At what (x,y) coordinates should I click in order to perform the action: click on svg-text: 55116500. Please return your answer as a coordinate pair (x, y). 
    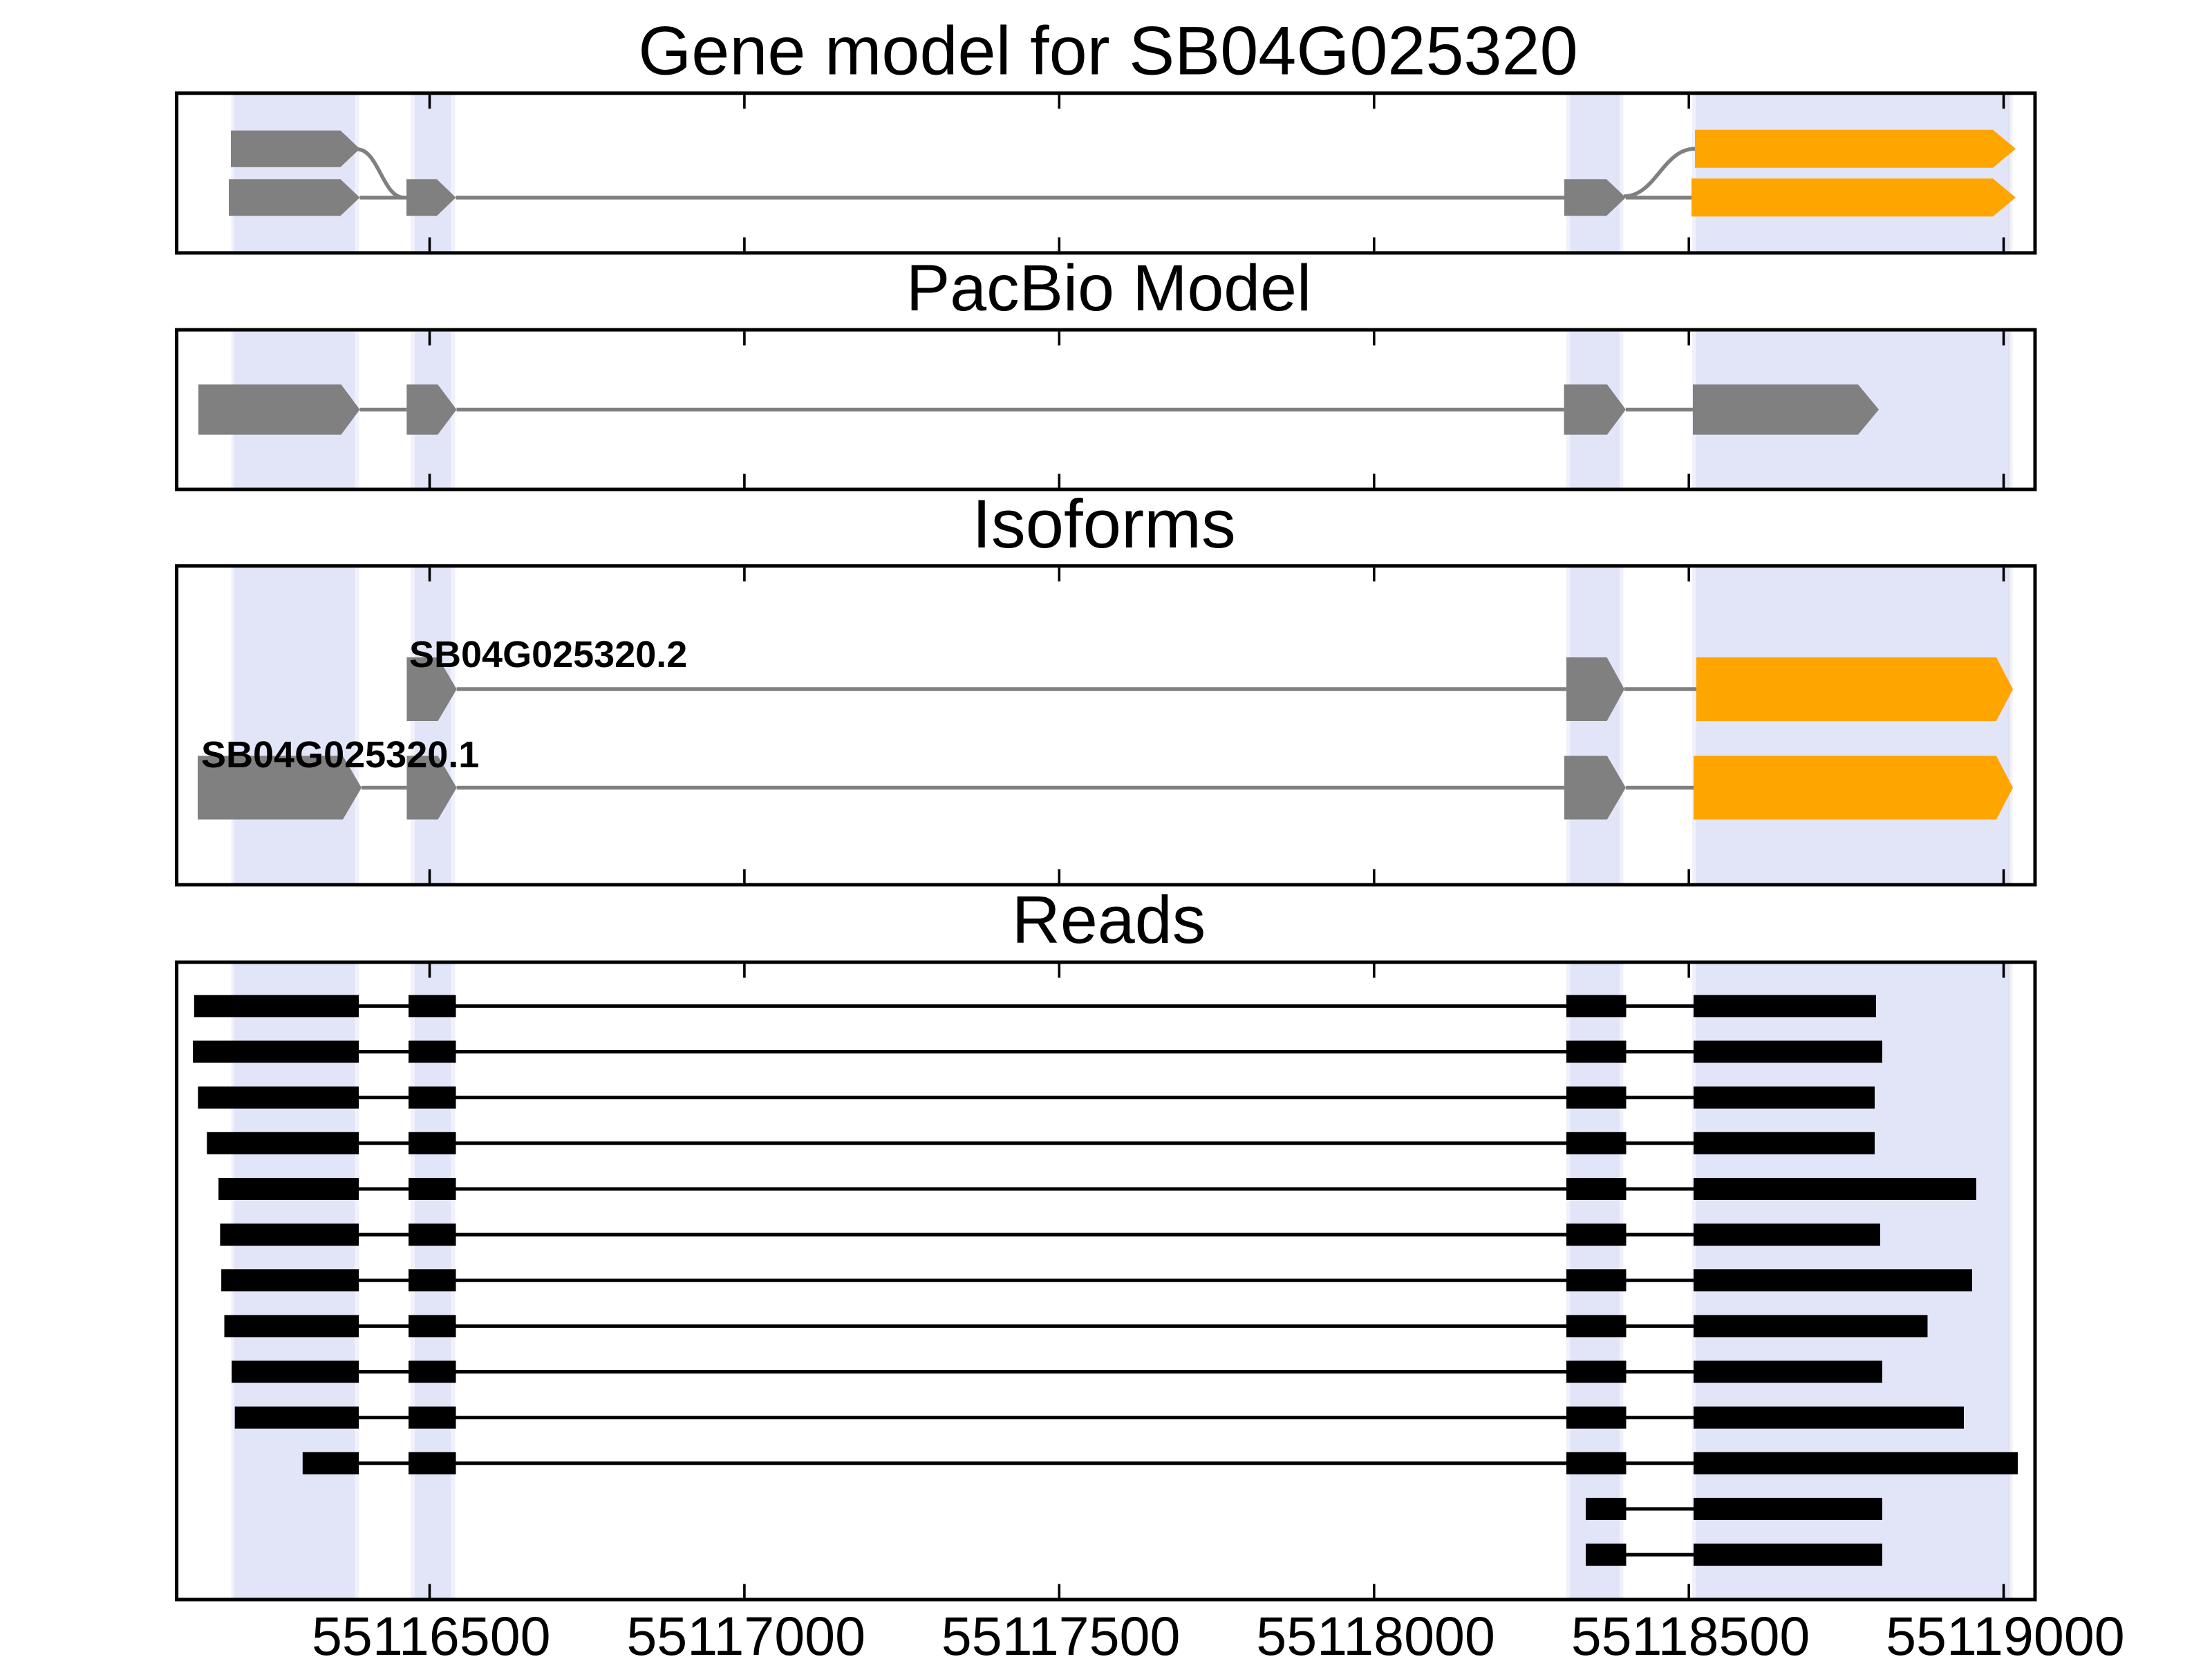
    Looking at the image, I should click on (432, 1632).